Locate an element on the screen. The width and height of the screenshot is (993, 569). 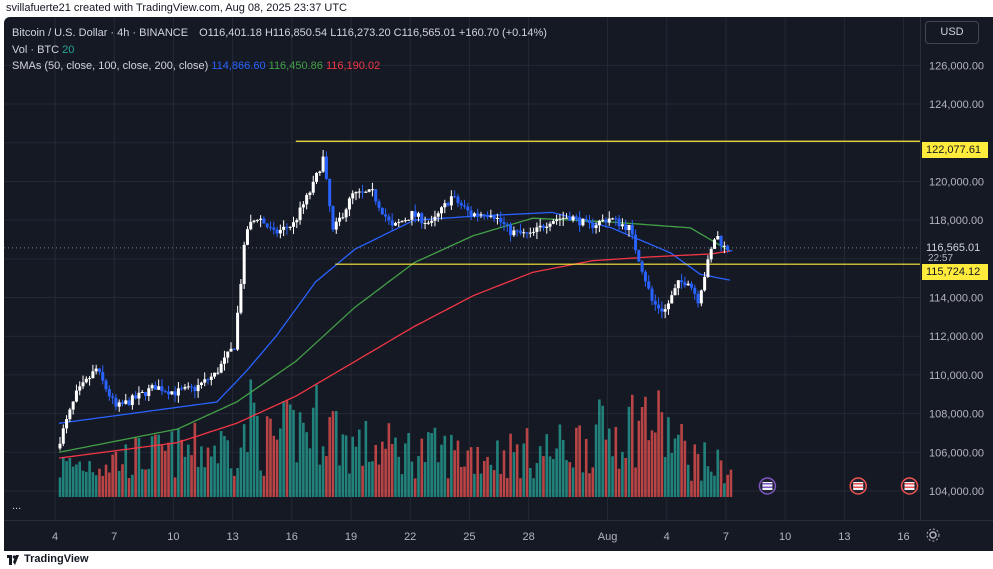
currency-button: USD is located at coordinates (952, 32).